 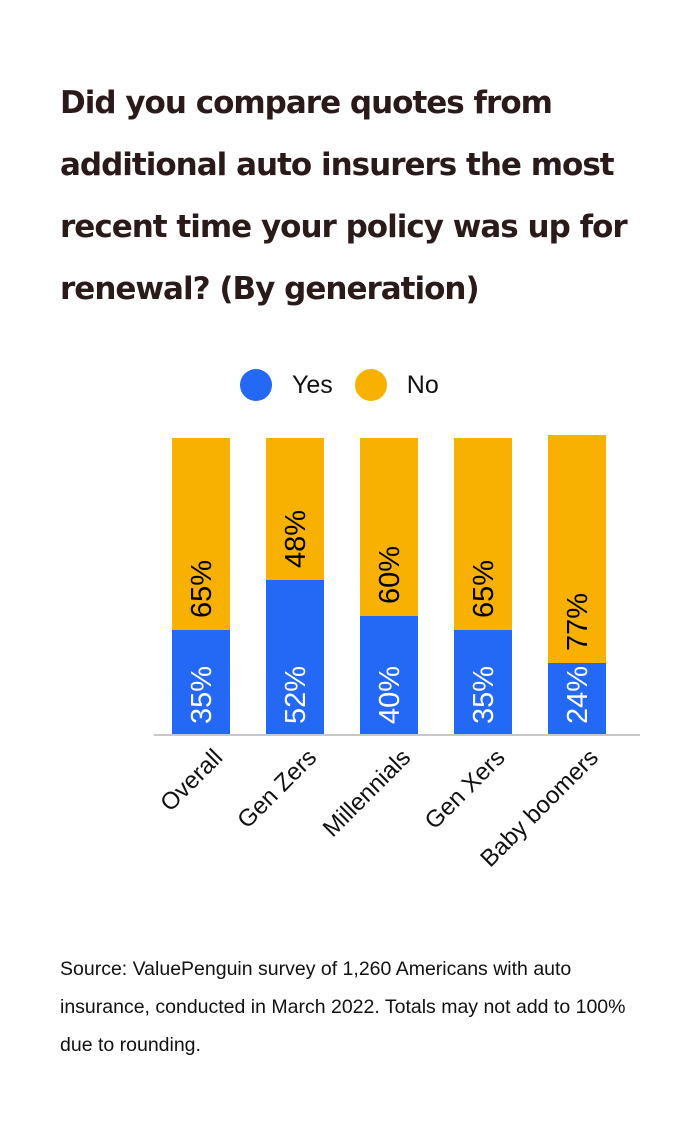 I want to click on bar-value-label: 77%, so click(x=578, y=621).